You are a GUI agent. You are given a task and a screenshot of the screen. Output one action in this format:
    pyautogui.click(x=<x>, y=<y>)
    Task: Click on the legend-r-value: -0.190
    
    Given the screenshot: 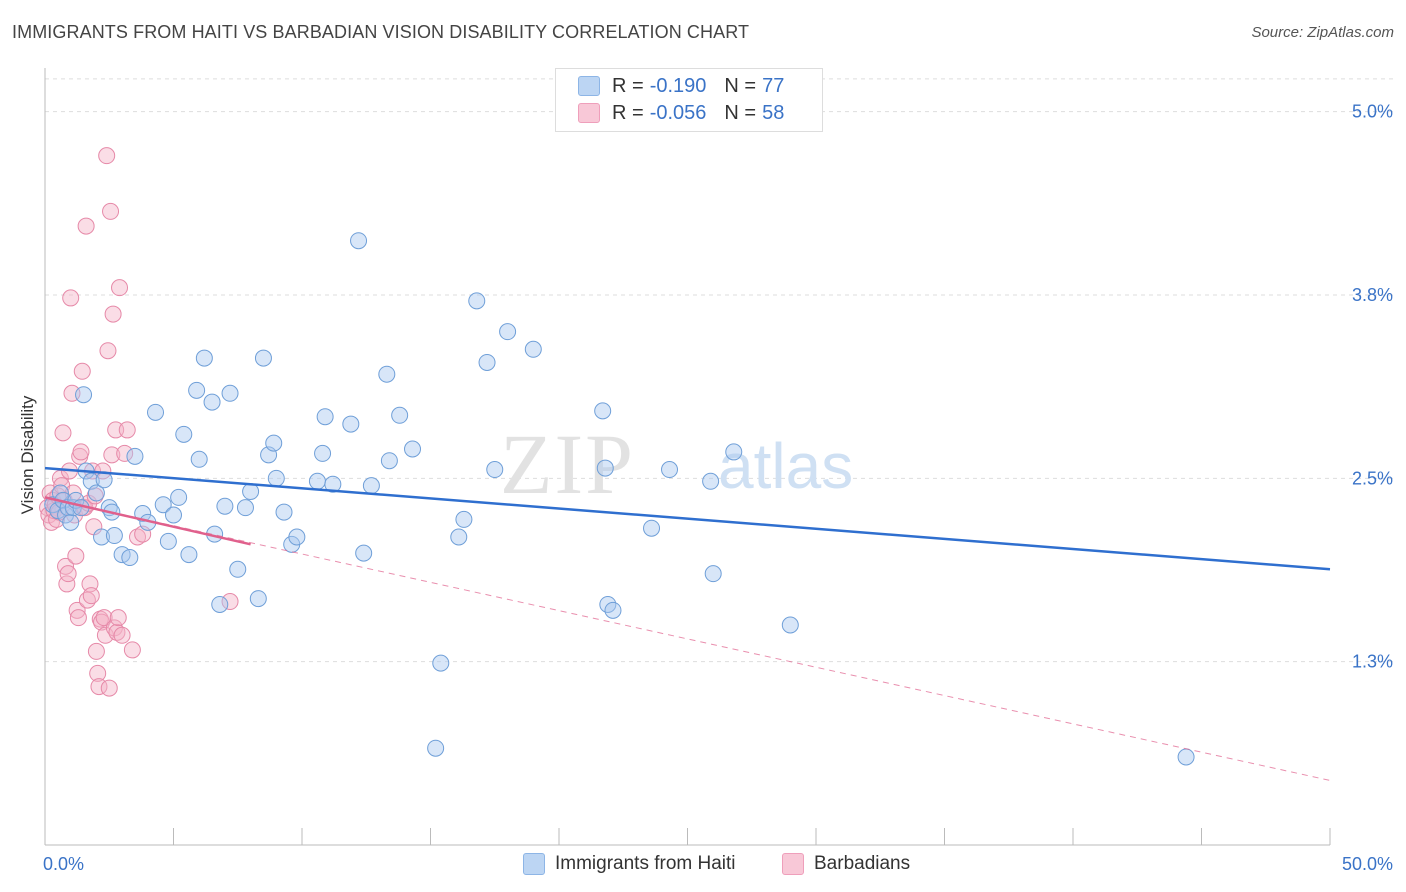 What is the action you would take?
    pyautogui.click(x=678, y=85)
    